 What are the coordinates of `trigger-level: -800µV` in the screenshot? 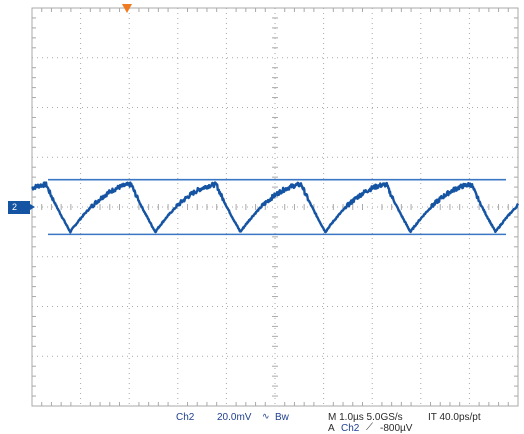 It's located at (396, 428).